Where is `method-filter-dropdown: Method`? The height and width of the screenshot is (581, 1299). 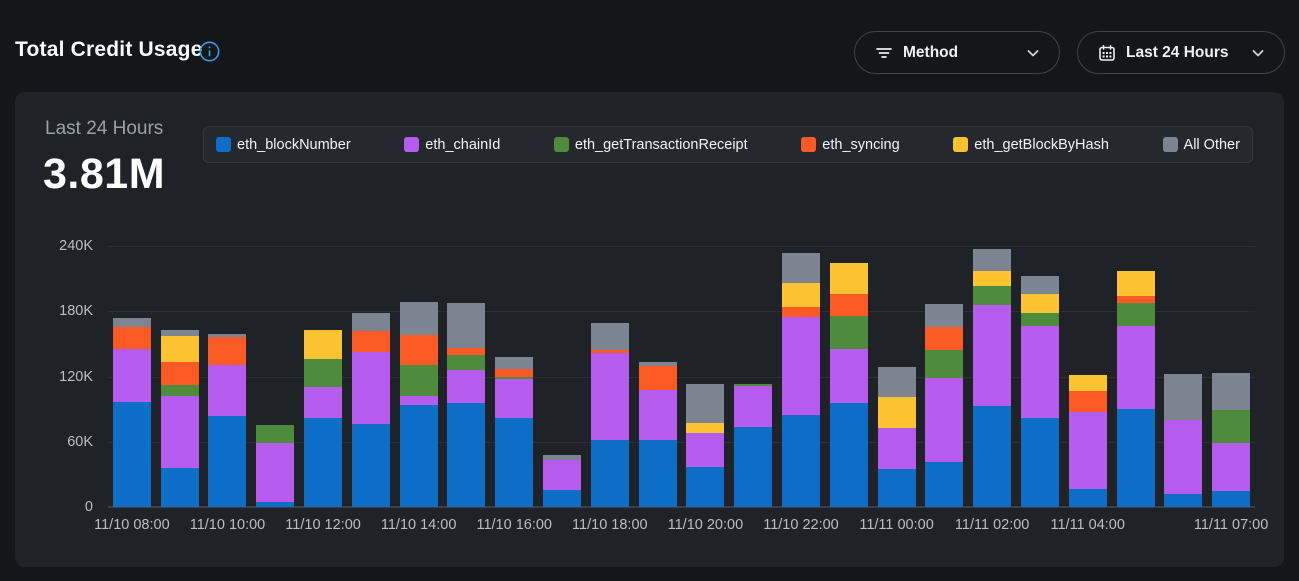 method-filter-dropdown: Method is located at coordinates (957, 52).